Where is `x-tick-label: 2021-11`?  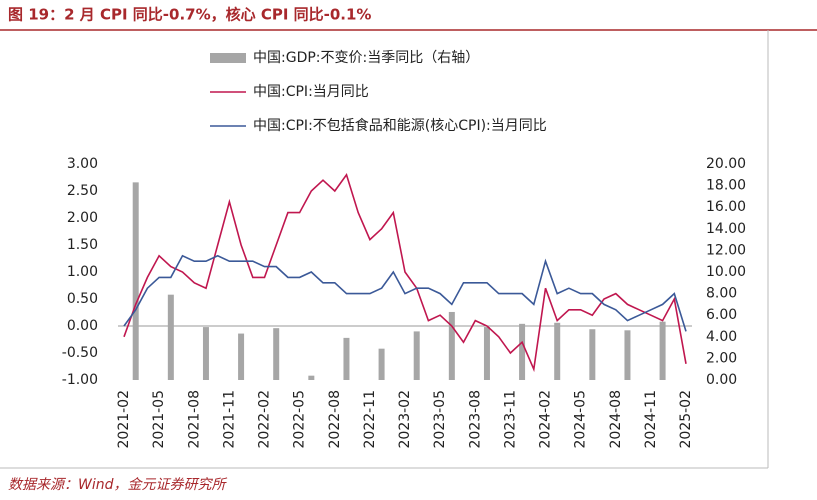 x-tick-label: 2021-11 is located at coordinates (229, 419).